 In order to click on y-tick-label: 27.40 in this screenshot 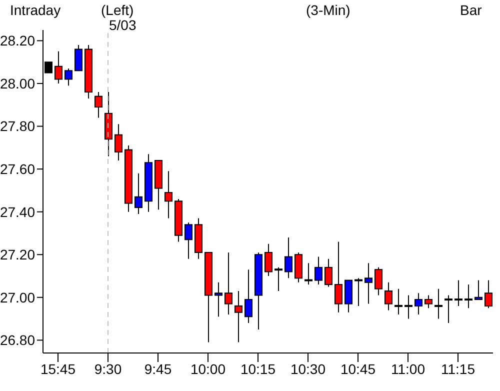, I will do `click(18, 212)`.